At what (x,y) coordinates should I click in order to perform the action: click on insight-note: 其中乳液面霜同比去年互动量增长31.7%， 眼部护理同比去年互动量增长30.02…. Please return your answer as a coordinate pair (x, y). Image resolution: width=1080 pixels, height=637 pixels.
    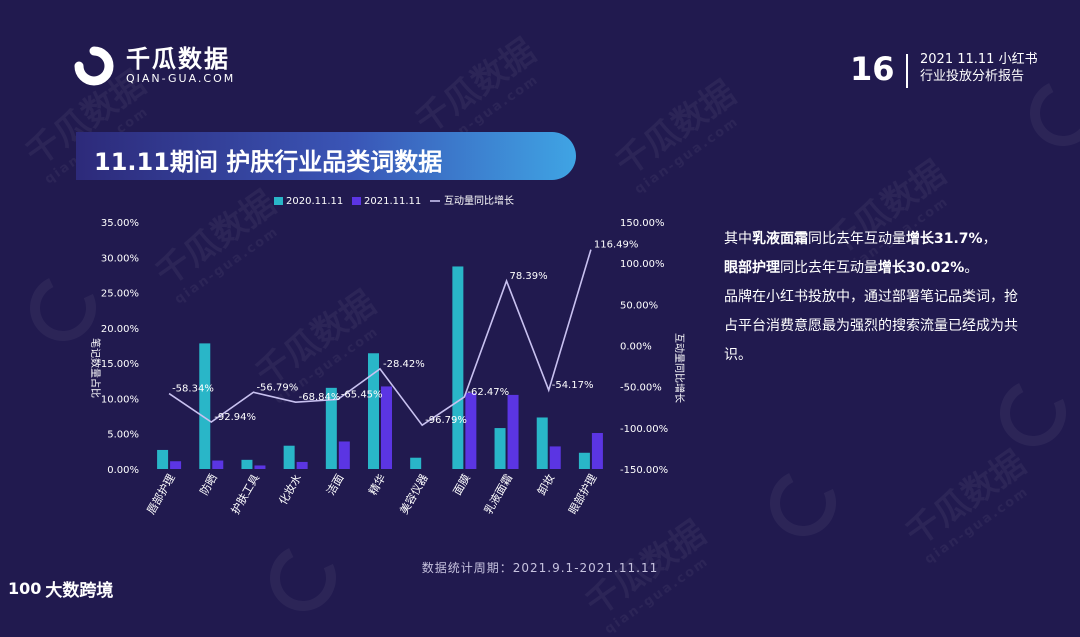
    Looking at the image, I should click on (874, 297).